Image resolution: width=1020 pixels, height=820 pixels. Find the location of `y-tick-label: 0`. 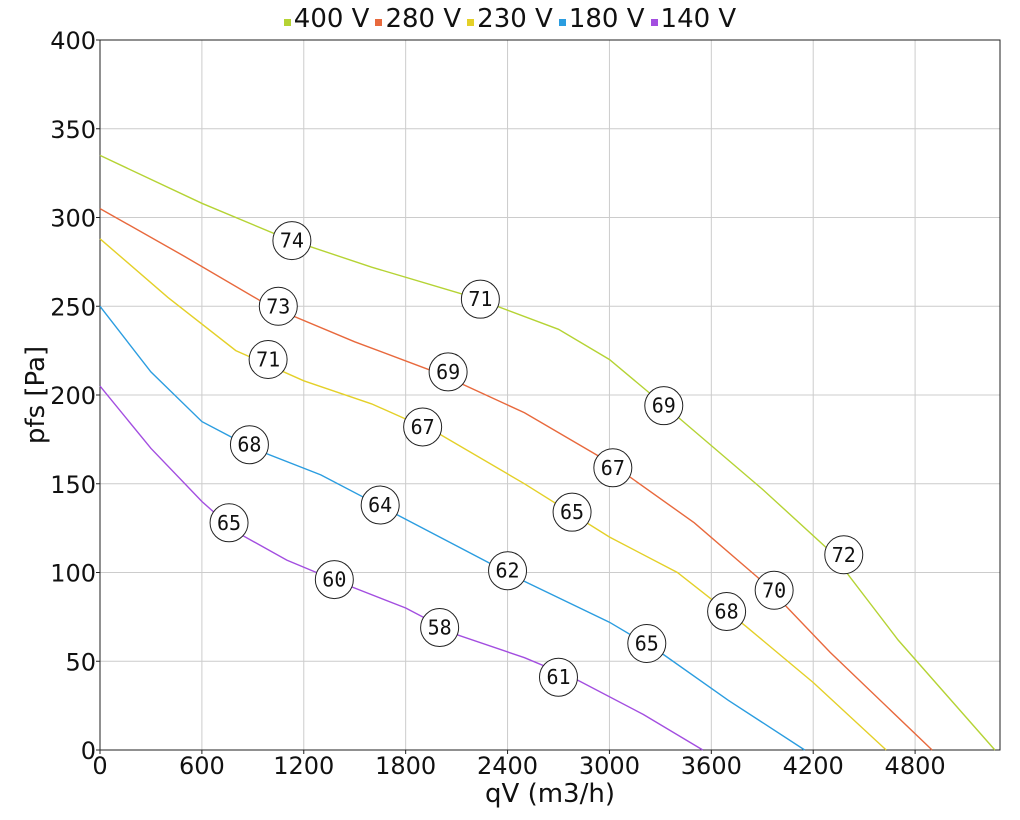

y-tick-label: 0 is located at coordinates (88, 751).